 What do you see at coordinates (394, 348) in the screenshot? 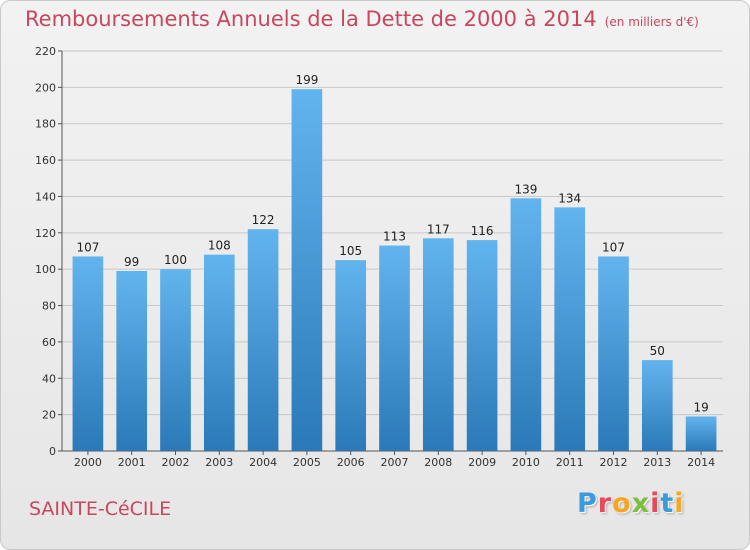
I see `bar-2007` at bounding box center [394, 348].